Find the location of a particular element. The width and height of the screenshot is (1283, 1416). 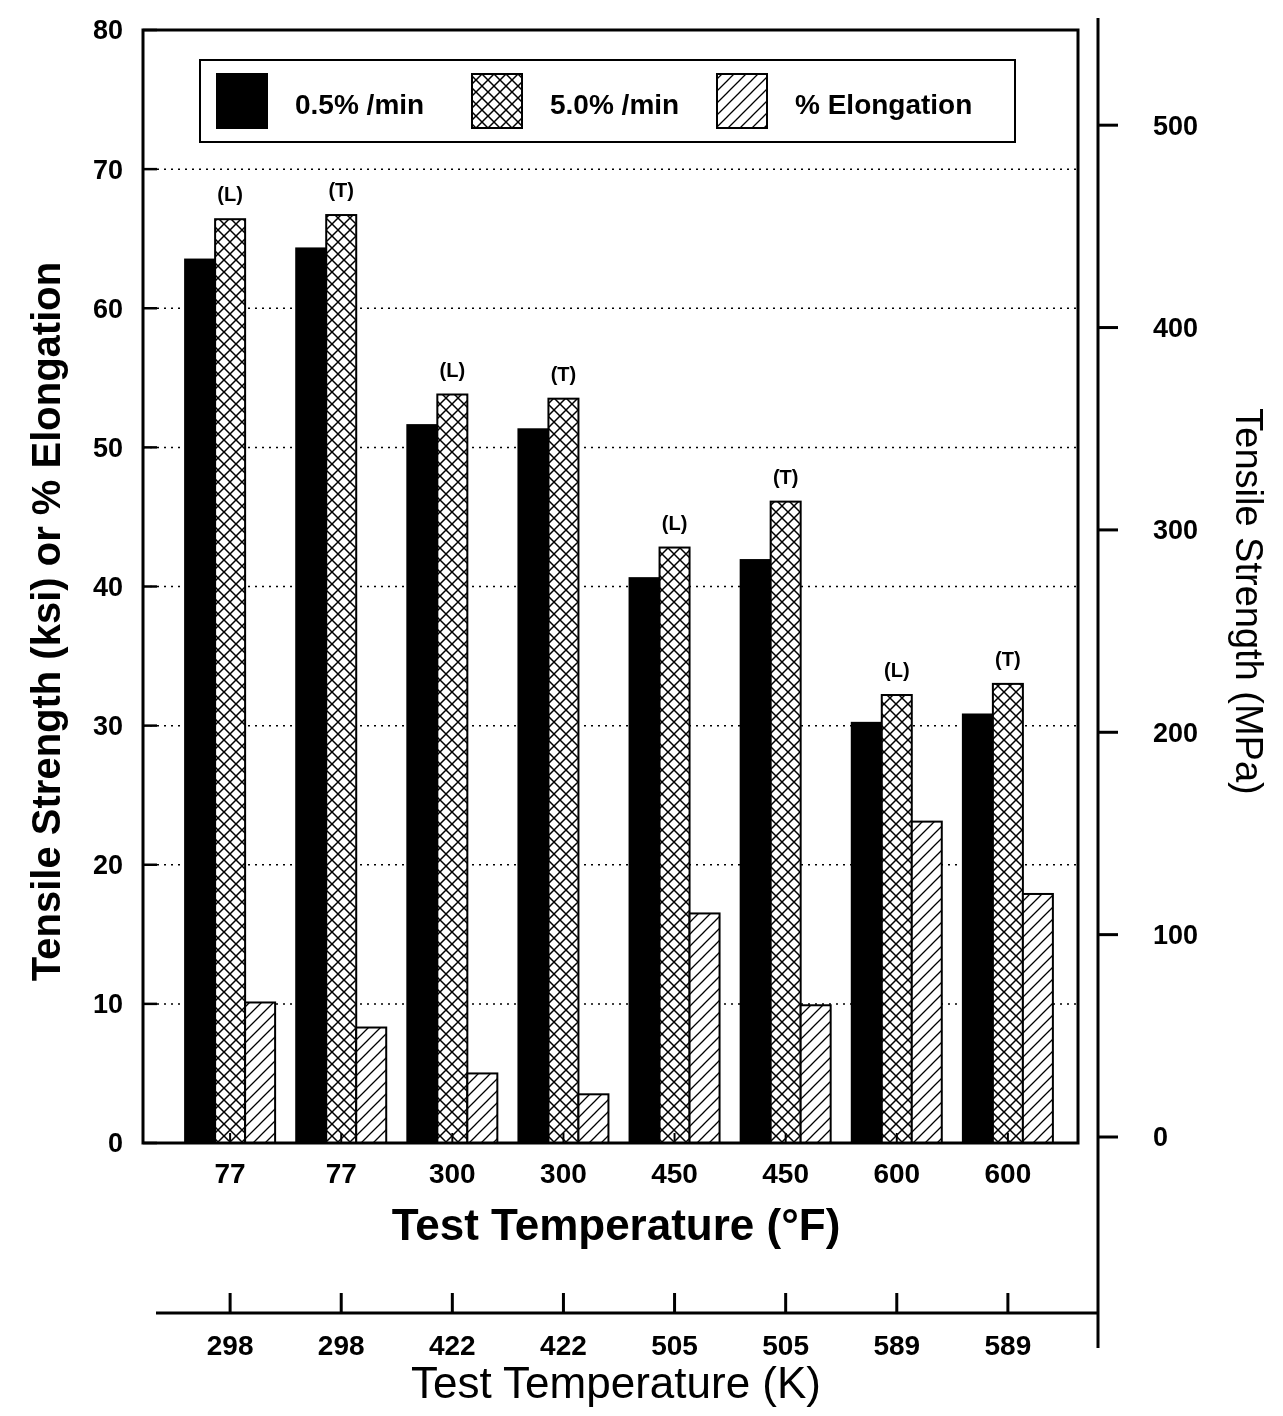

text: Test Temperature (K) is located at coordinates (616, 1382).